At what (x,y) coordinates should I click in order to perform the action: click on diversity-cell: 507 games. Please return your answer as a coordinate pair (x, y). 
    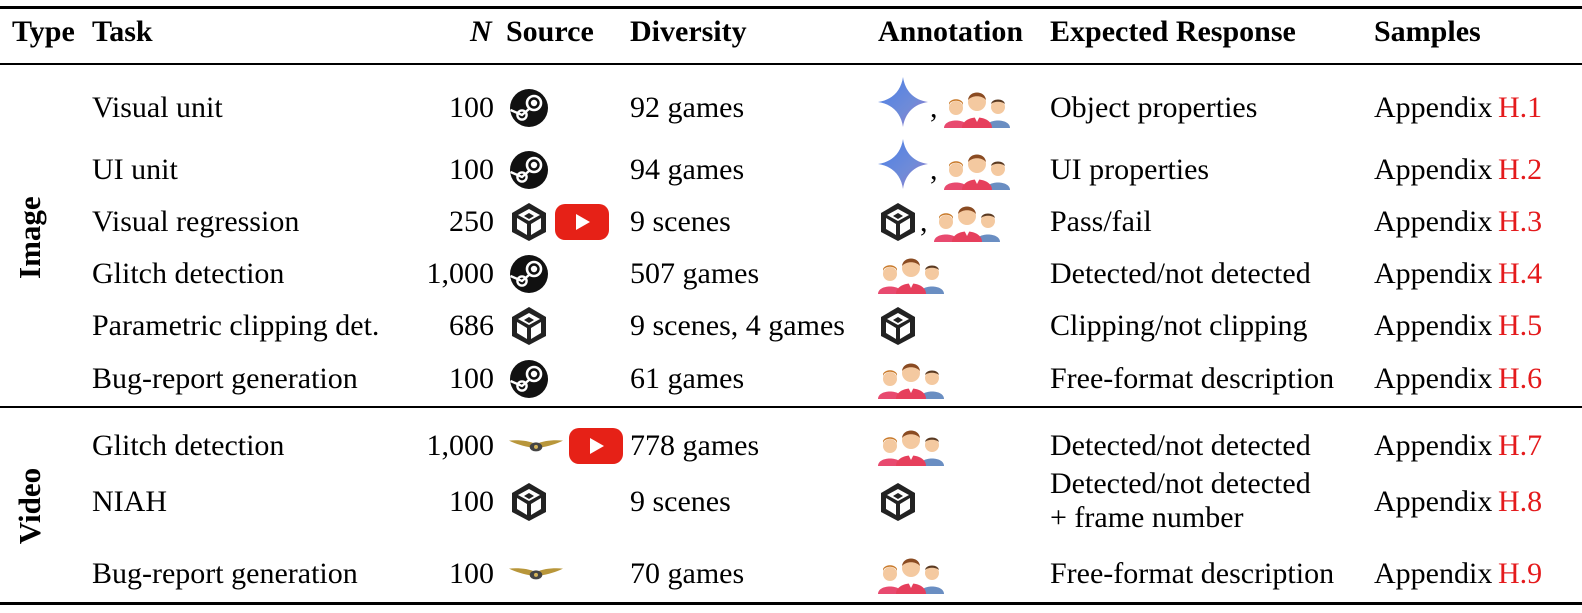
    Looking at the image, I should click on (695, 273).